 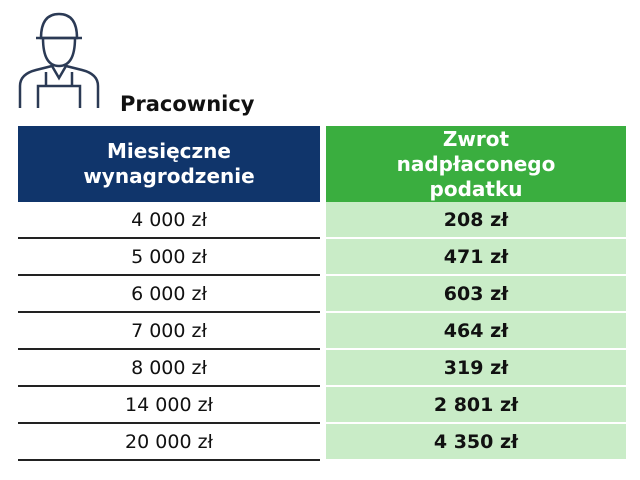 What do you see at coordinates (169, 220) in the screenshot?
I see `salary-cell: 4 000 zł` at bounding box center [169, 220].